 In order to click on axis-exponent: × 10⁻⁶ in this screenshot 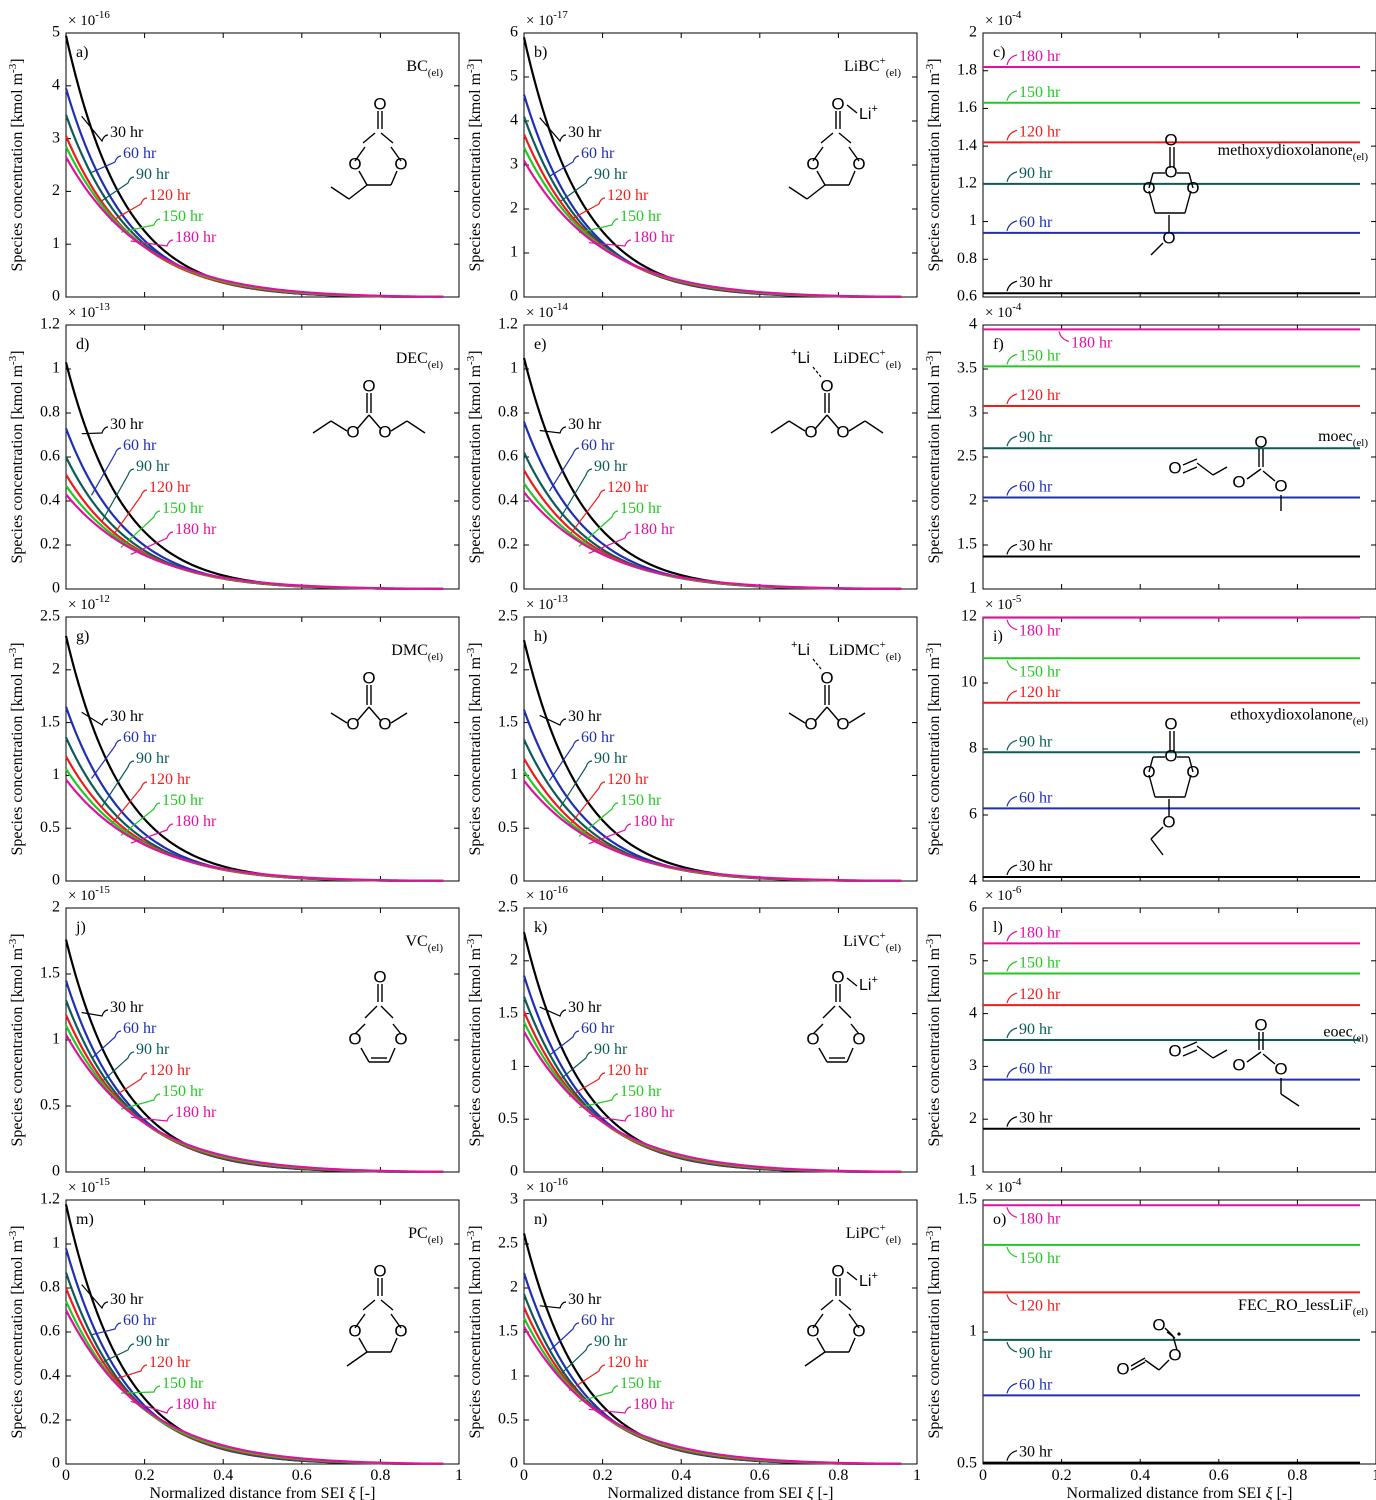, I will do `click(1003, 894)`.